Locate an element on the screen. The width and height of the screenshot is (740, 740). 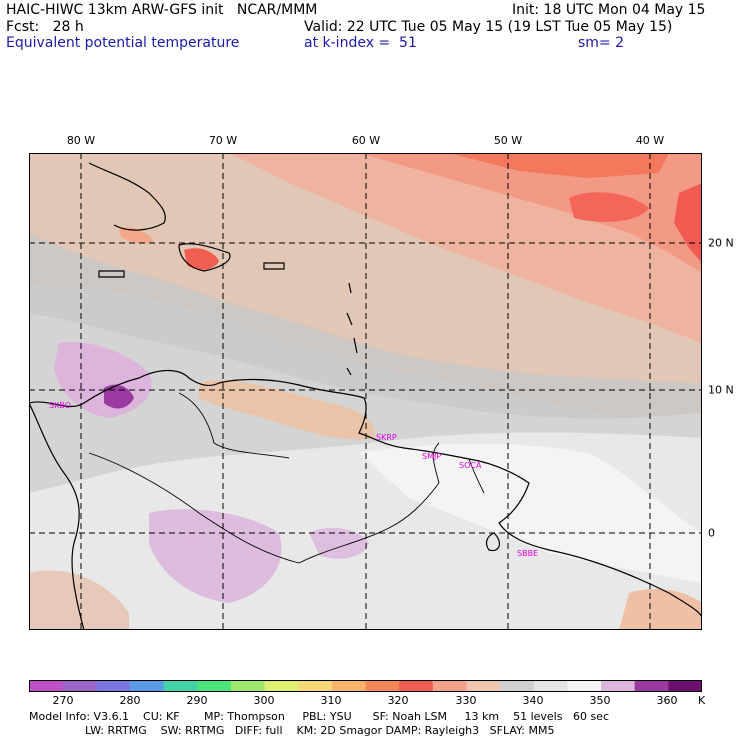
plot-title: HAIC-HIWC 13km ARW-GFS init NCAR/MMM is located at coordinates (162, 10).